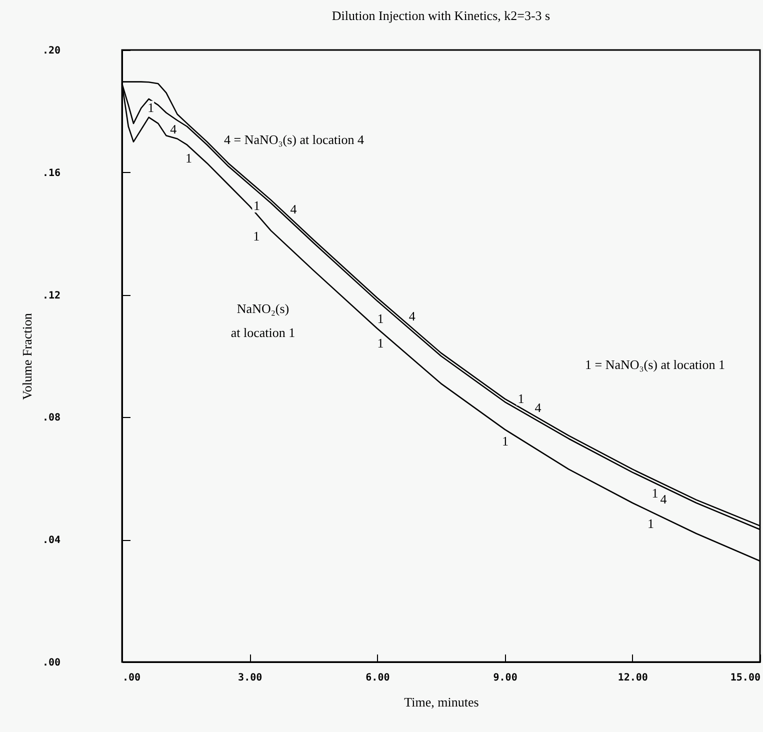 This screenshot has width=763, height=732. I want to click on y-tick-label: .04, so click(51, 540).